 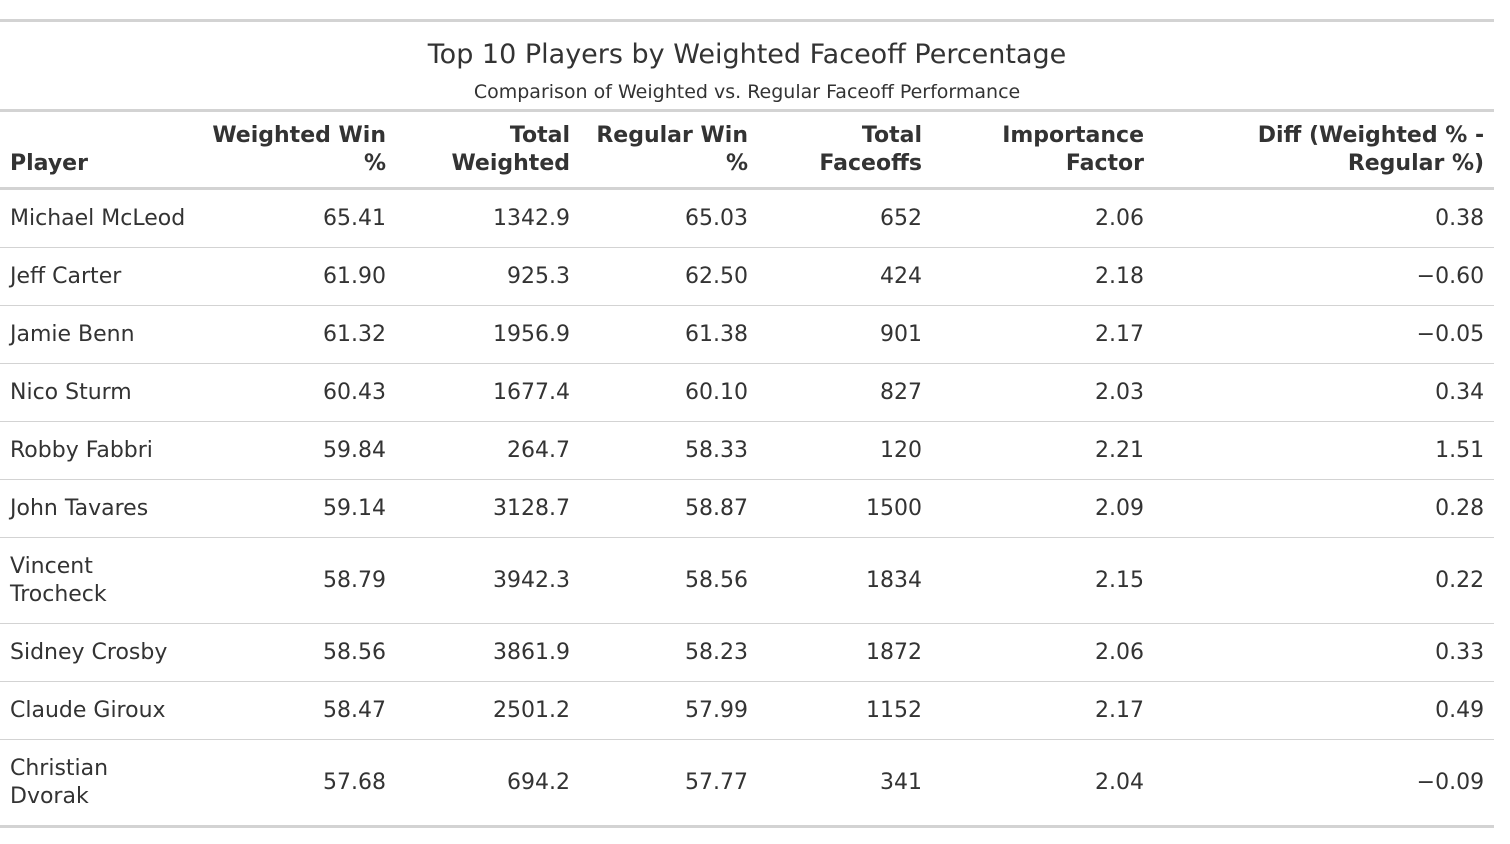 I want to click on cell-importance-factor: 2.21, so click(x=1043, y=450).